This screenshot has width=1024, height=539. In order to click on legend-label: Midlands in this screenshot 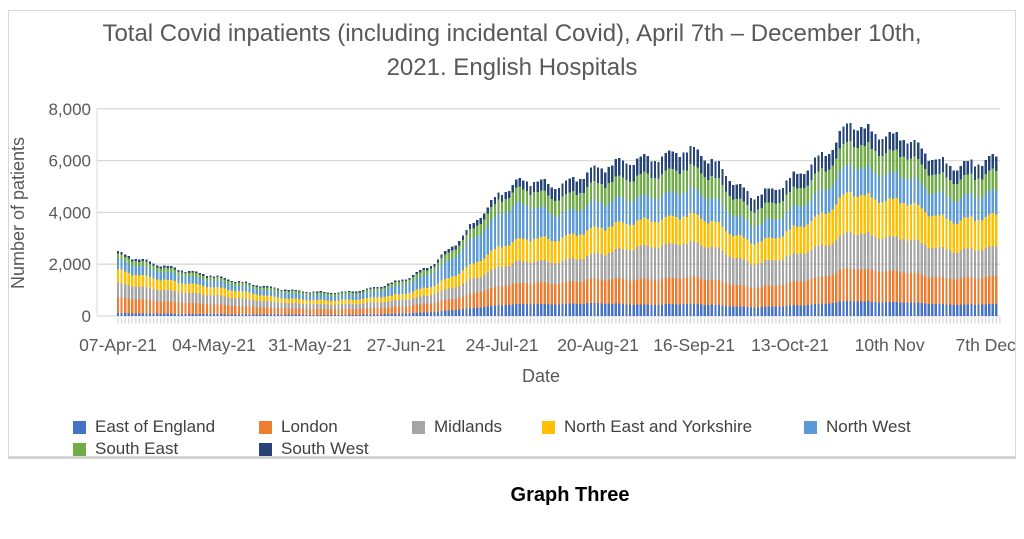, I will do `click(468, 426)`.